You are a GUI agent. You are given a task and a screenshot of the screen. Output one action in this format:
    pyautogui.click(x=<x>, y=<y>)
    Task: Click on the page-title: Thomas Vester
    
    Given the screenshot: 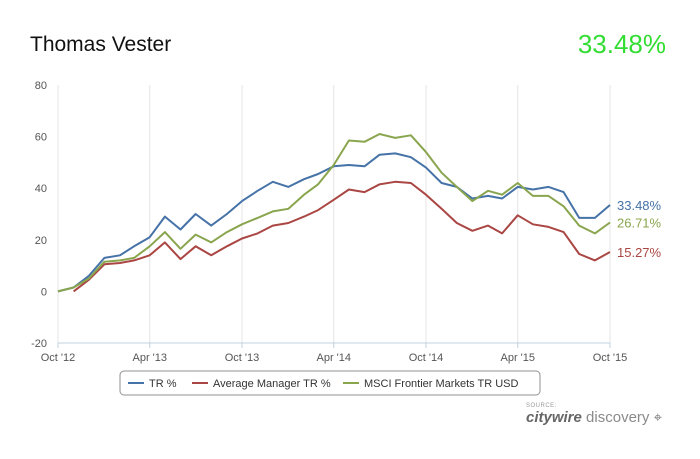 What is the action you would take?
    pyautogui.click(x=101, y=44)
    